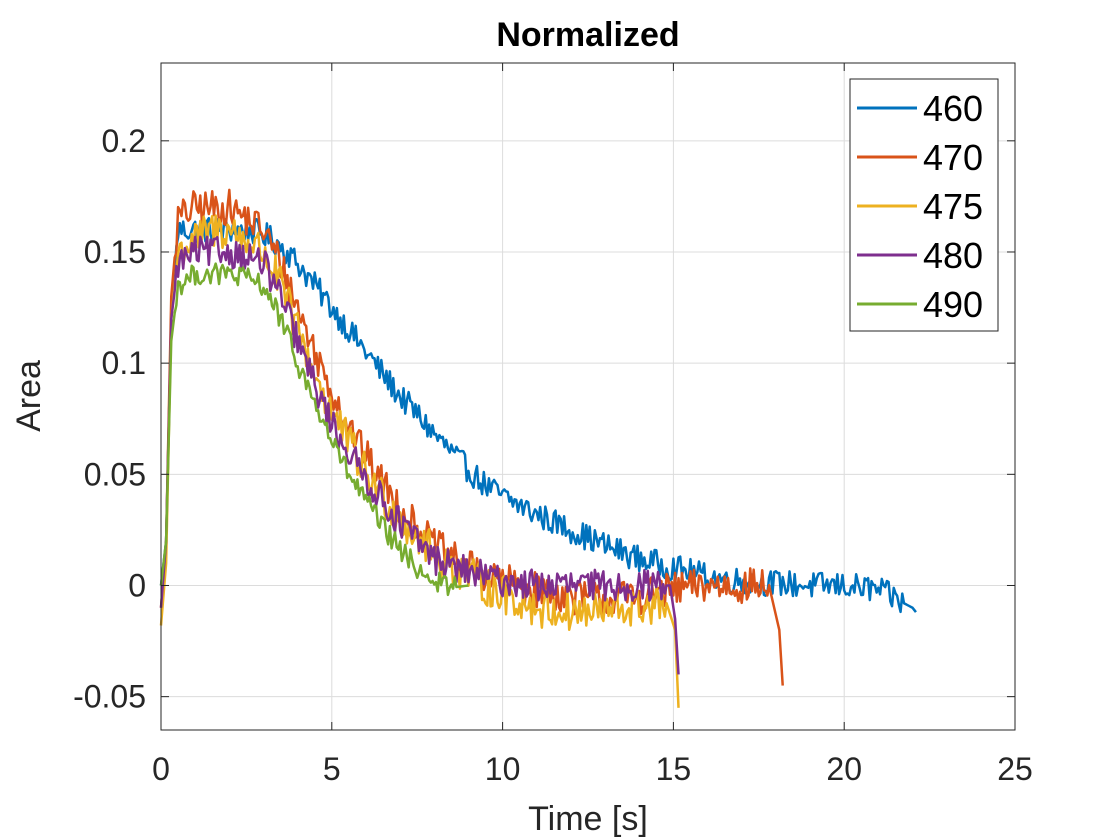  What do you see at coordinates (161, 769) in the screenshot?
I see `x-tick-label: 0` at bounding box center [161, 769].